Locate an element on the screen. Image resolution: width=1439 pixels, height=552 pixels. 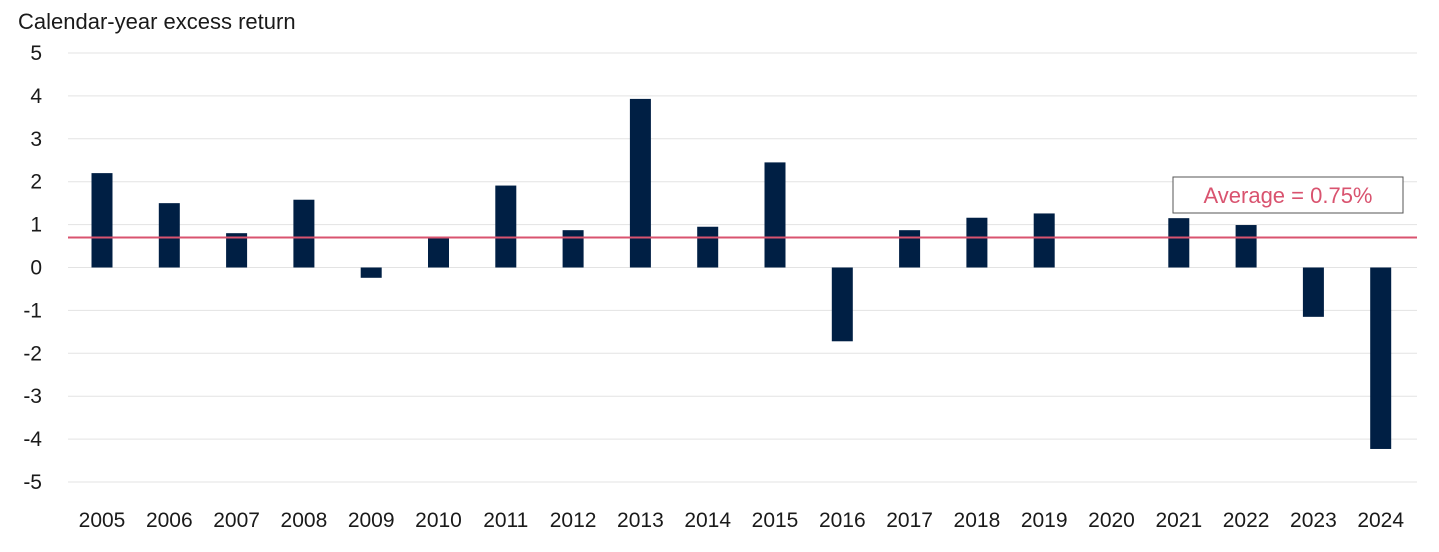
bar-2009 is located at coordinates (371, 272).